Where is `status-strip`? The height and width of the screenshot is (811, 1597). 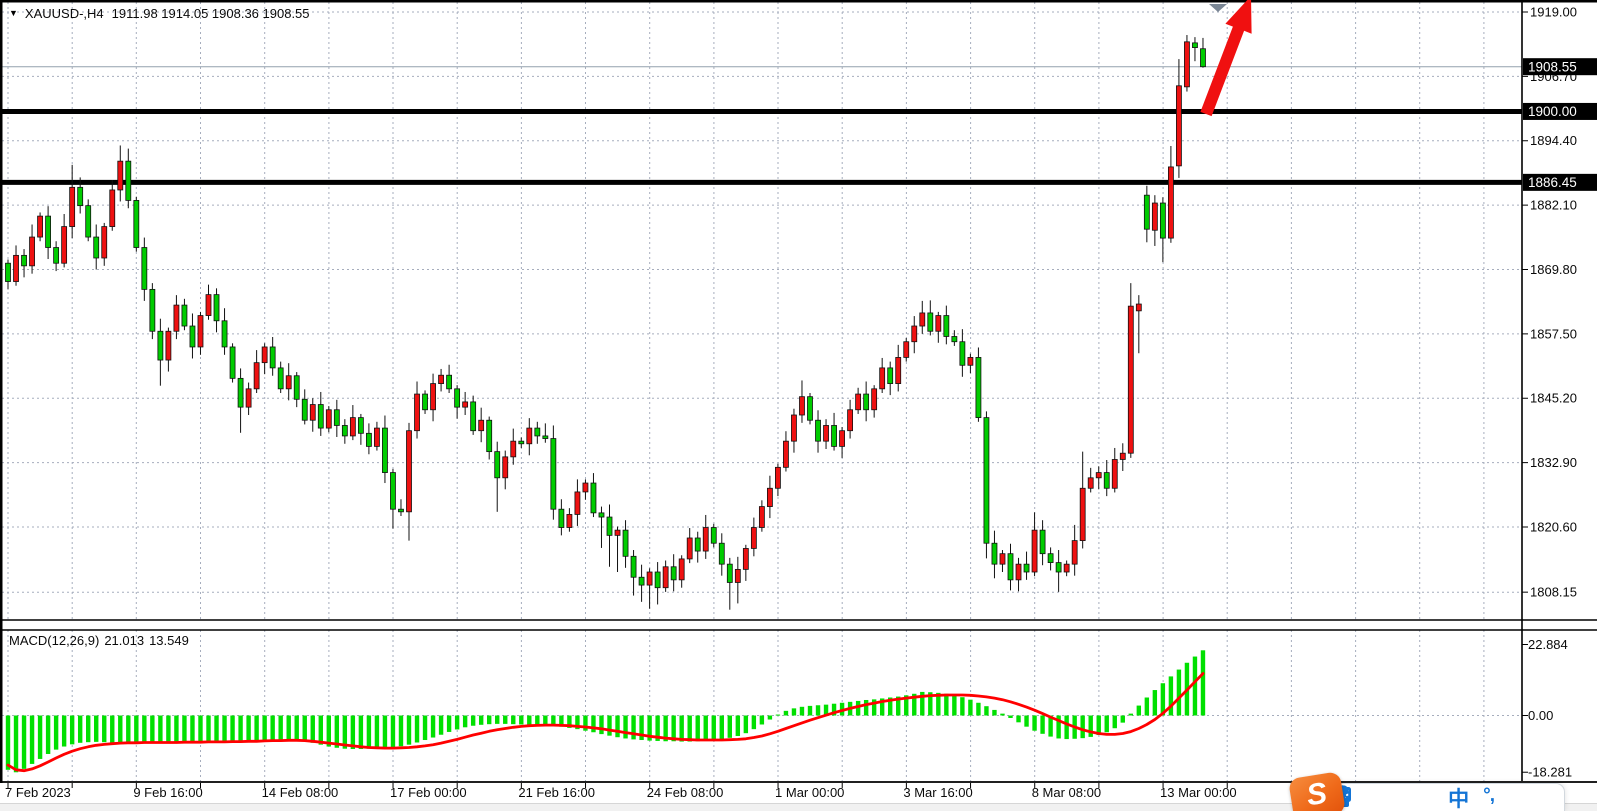 status-strip is located at coordinates (798, 807).